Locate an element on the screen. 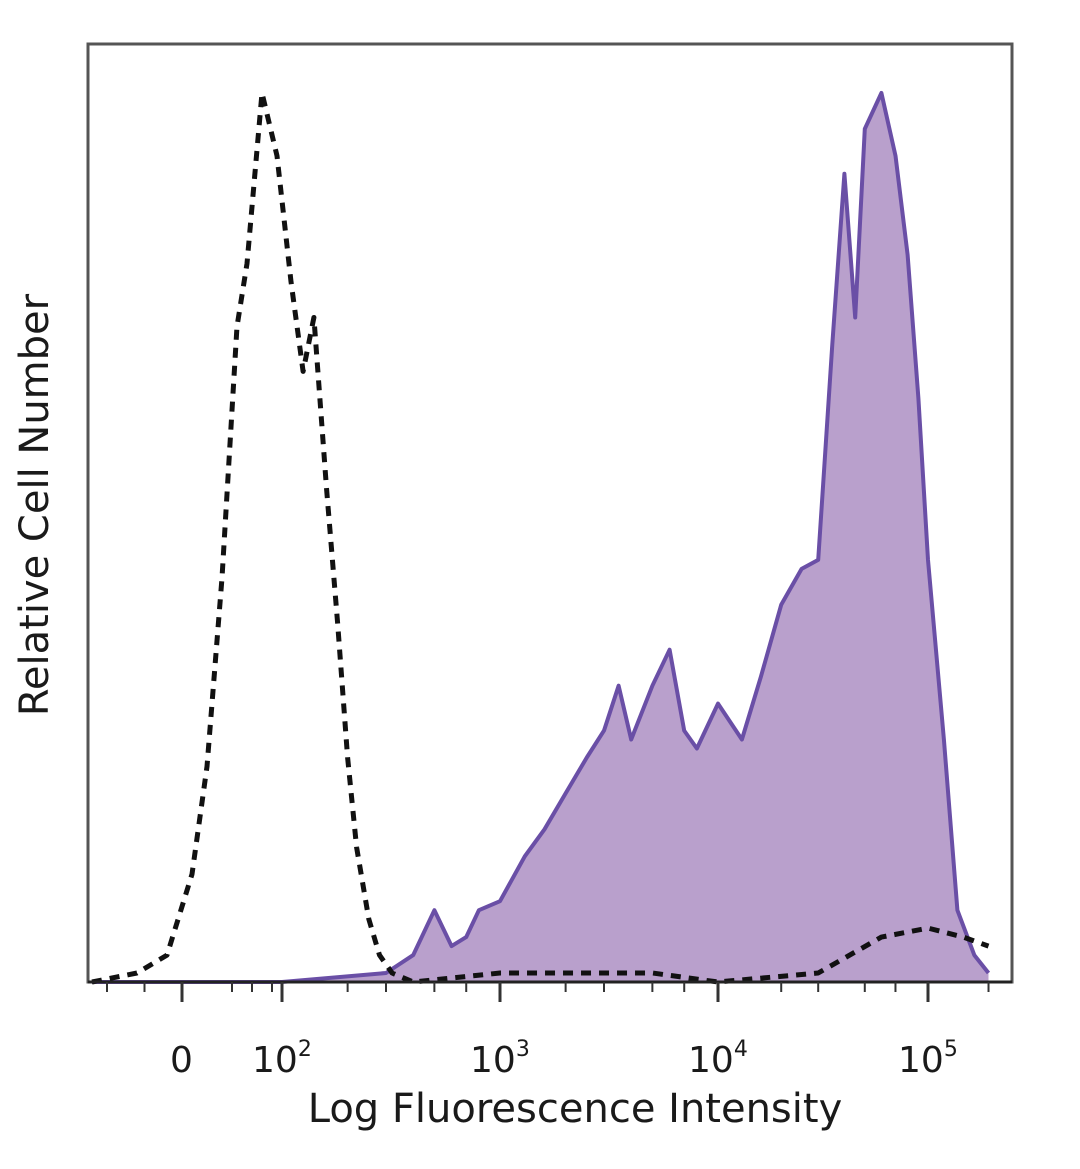 The image size is (1080, 1169). x-axis: 0 102 103 104 105 is located at coordinates (548, 1031).